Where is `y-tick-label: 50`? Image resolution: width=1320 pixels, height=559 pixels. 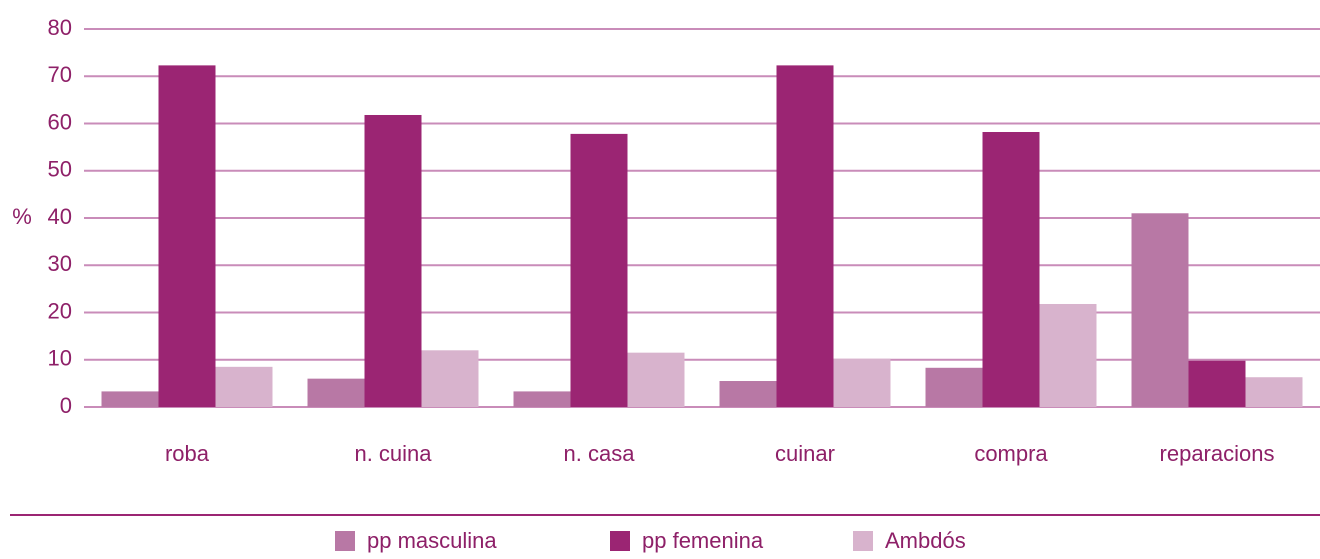 y-tick-label: 50 is located at coordinates (60, 169).